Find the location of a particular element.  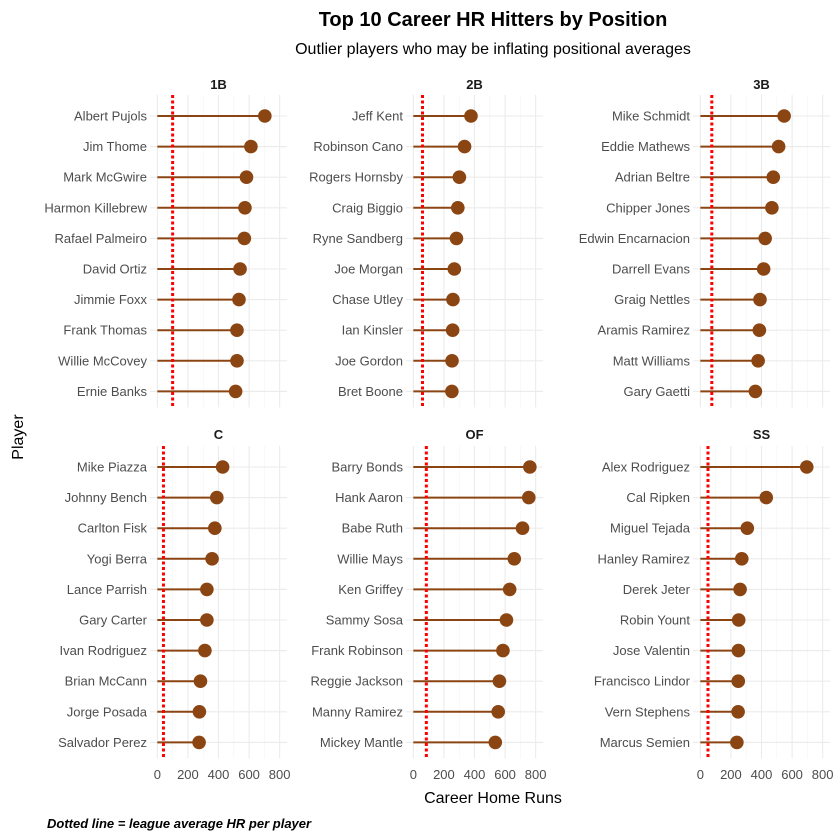

player-label: Carlton Fisk is located at coordinates (113, 528).